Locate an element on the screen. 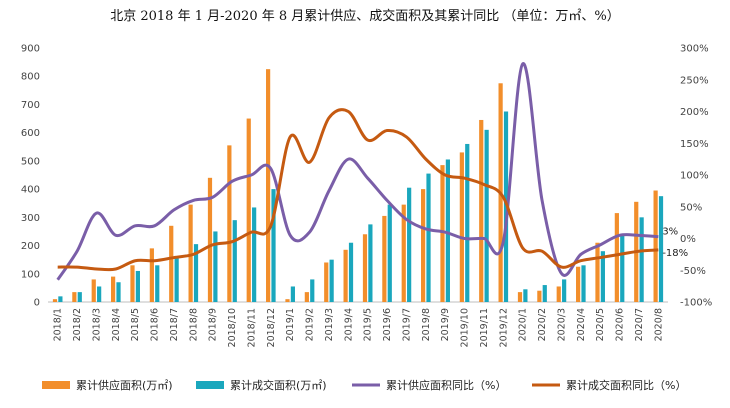  x-tick-label: 2018/10 is located at coordinates (232, 327).